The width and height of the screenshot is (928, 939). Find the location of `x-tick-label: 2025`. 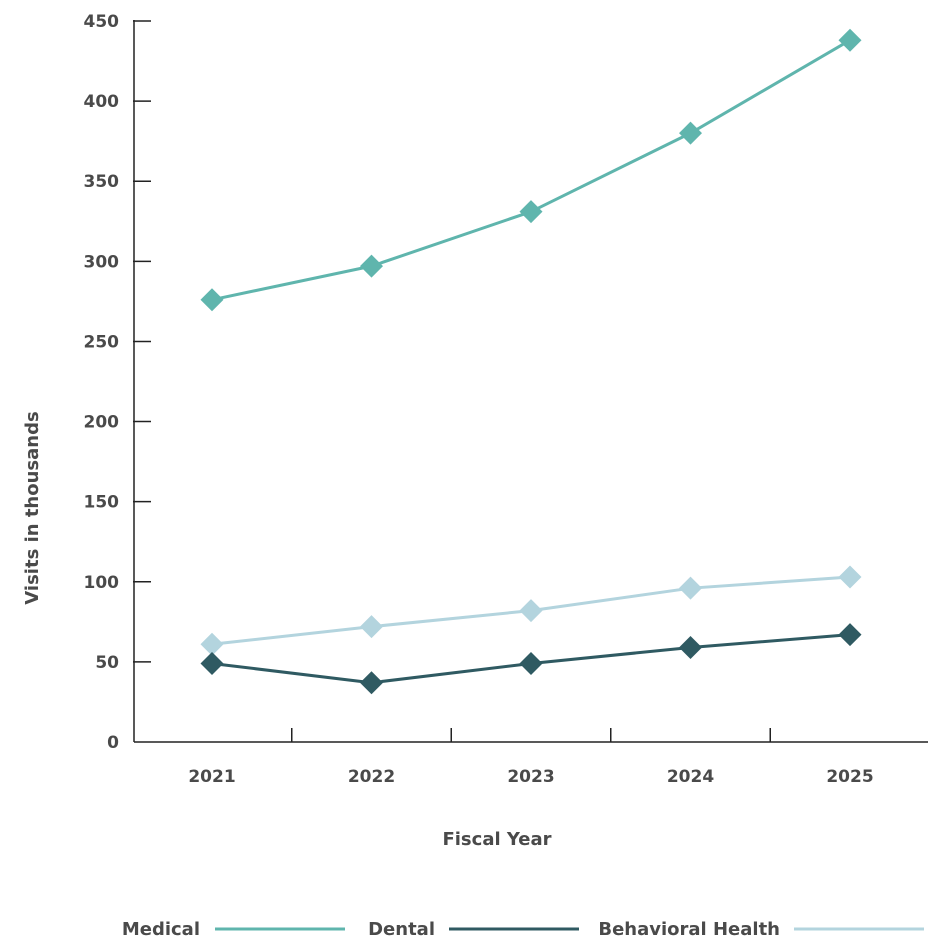

x-tick-label: 2025 is located at coordinates (849, 777).